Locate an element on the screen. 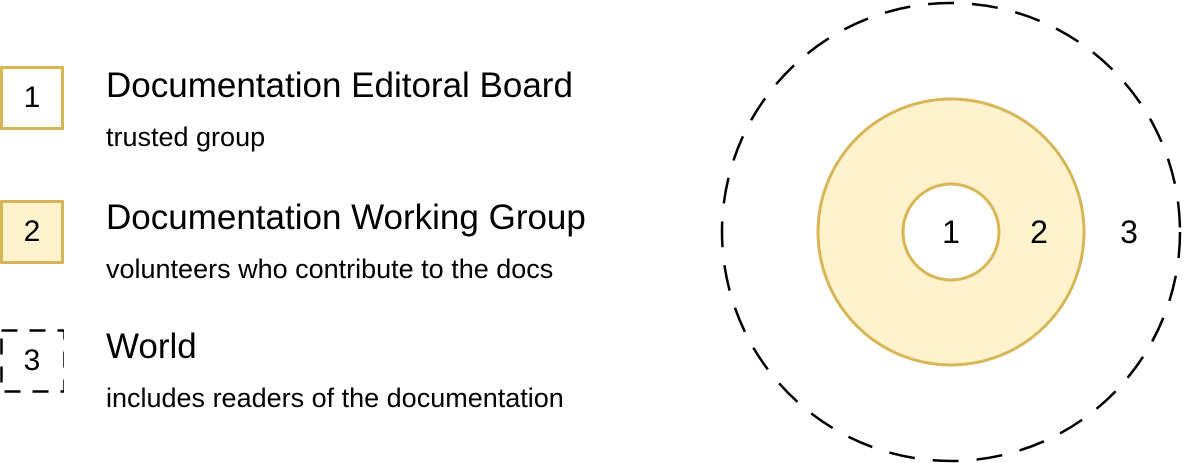 This screenshot has width=1184, height=463. dashed-square-outline is located at coordinates (32, 361).